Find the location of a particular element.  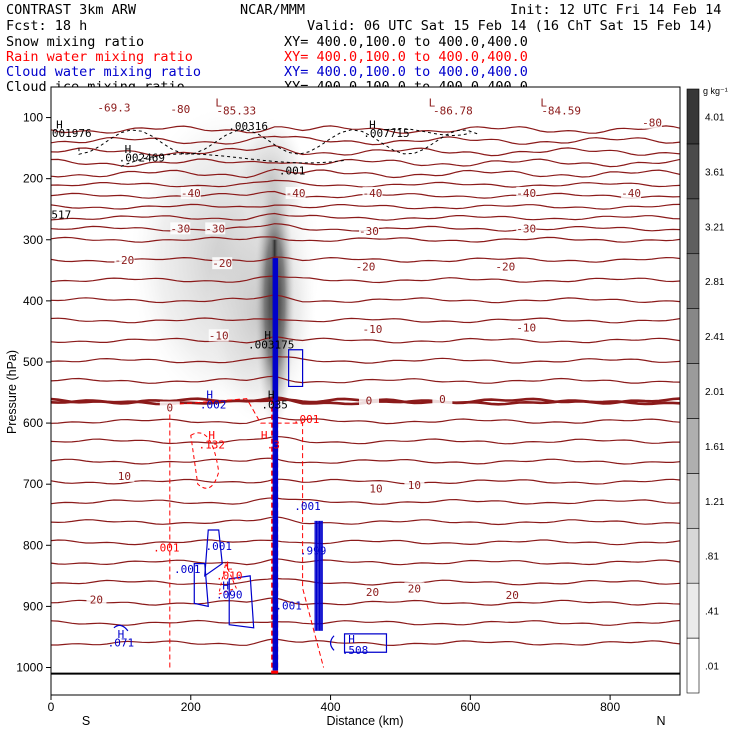

colorbar-tick-label: 2.81 is located at coordinates (715, 282).